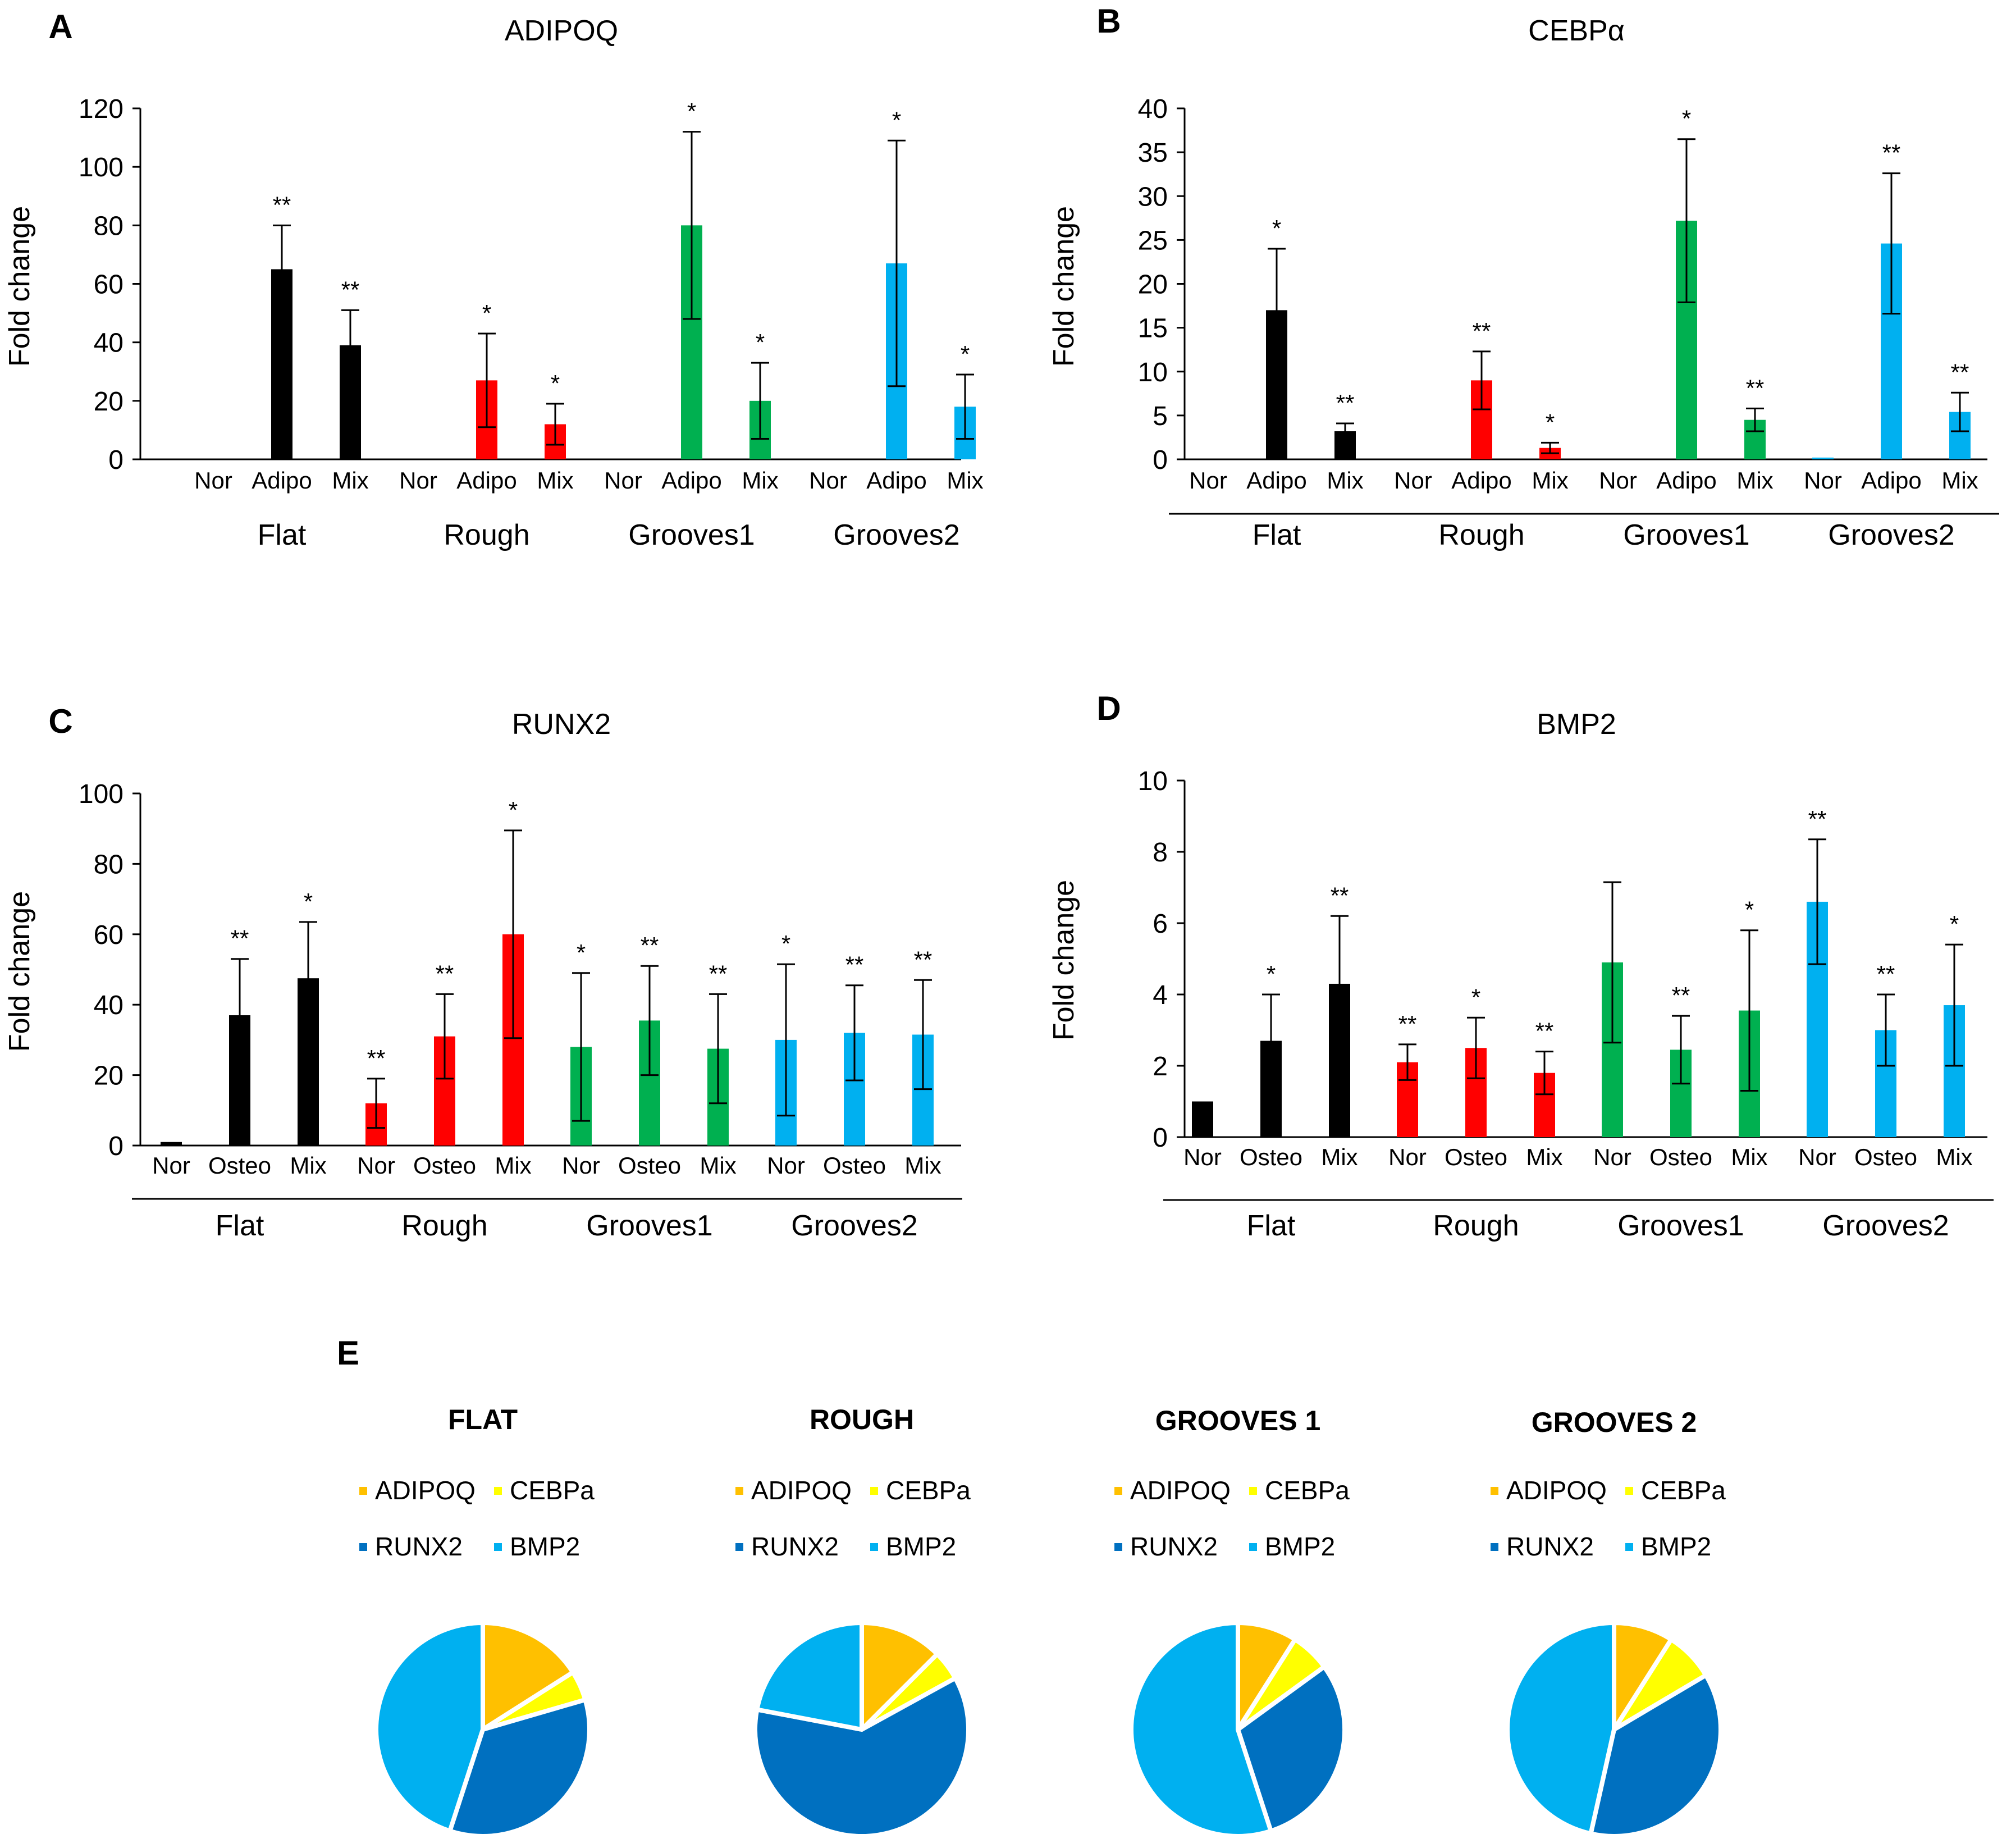 The width and height of the screenshot is (2002, 1848). I want to click on pie-rough: ROUGH ADIPOQ CEBPa RUNX2 BMP2, so click(853, 1621).